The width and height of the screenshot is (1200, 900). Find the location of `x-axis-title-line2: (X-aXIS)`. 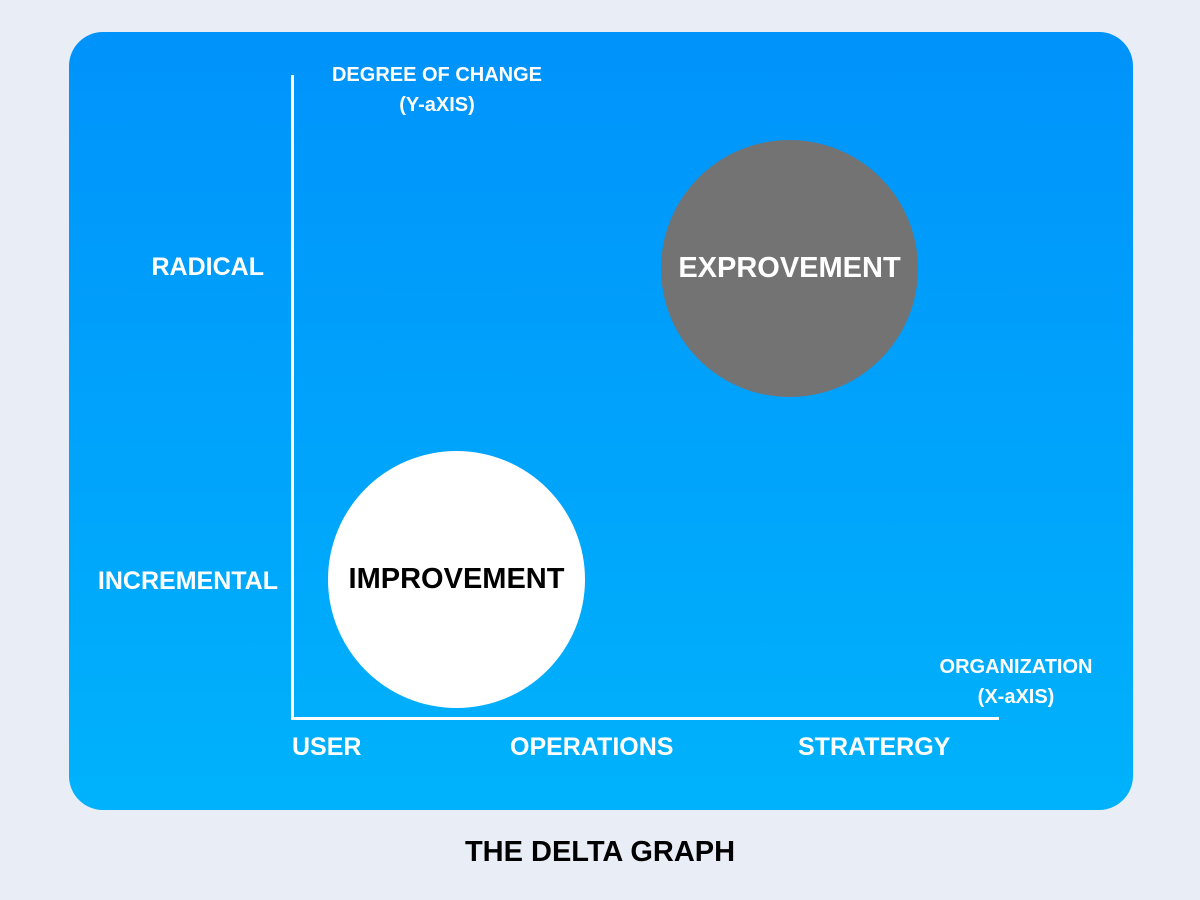

x-axis-title-line2: (X-aXIS) is located at coordinates (1016, 697).